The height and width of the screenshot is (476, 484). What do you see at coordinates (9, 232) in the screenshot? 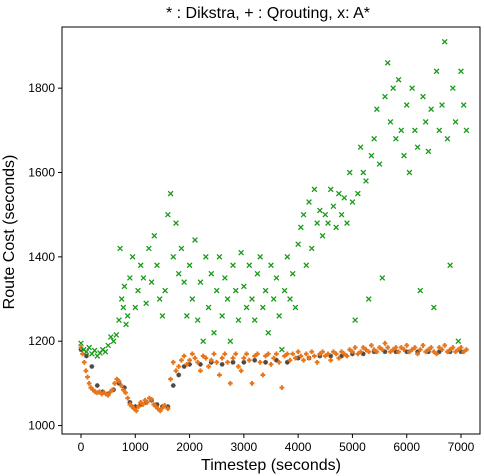
I see `y-axis-label: Route Cost (seconds)` at bounding box center [9, 232].